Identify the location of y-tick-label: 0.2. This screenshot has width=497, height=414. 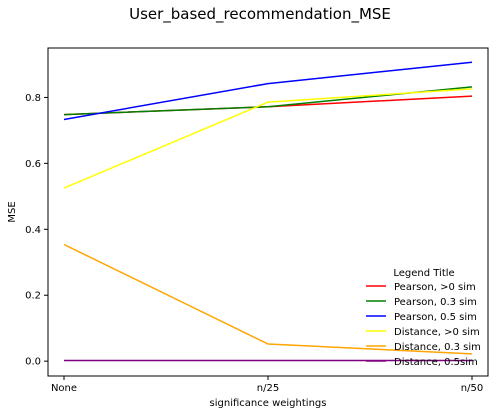
(33, 296).